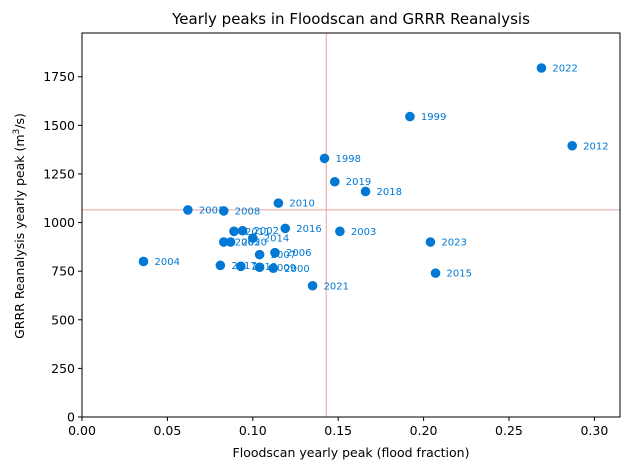  Describe the element at coordinates (166, 262) in the screenshot. I see `point-label: 2004` at that location.